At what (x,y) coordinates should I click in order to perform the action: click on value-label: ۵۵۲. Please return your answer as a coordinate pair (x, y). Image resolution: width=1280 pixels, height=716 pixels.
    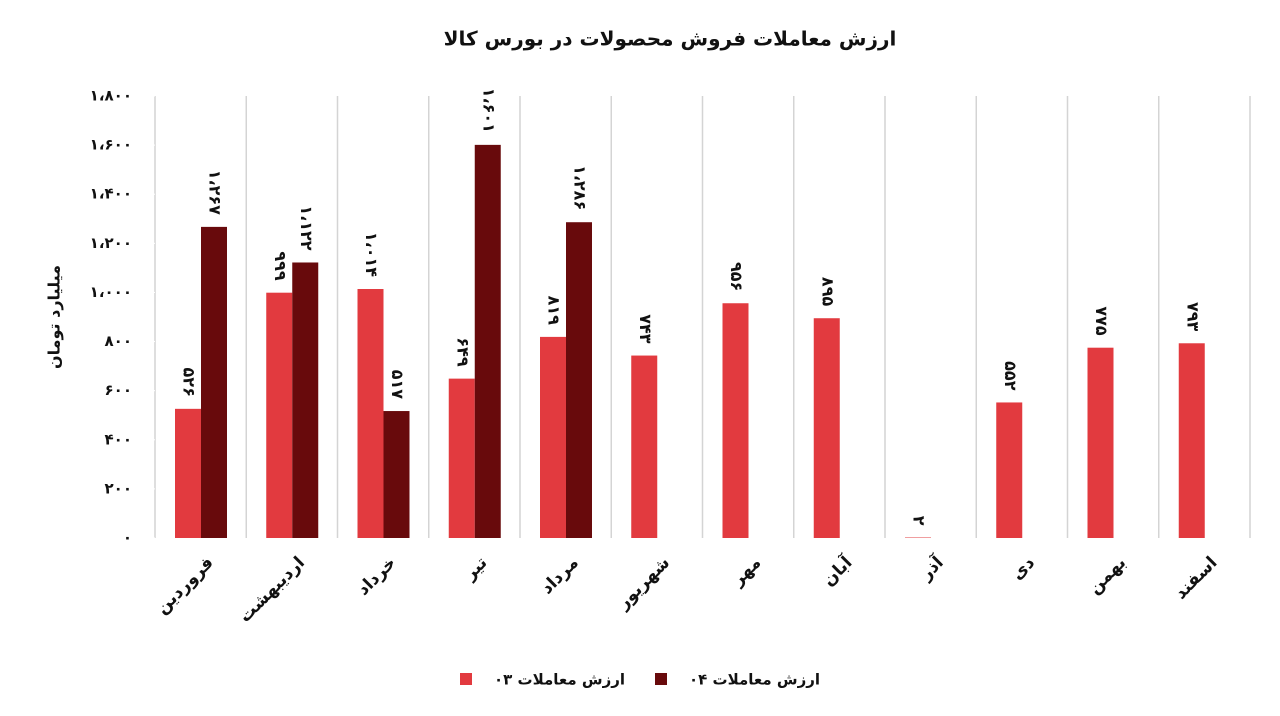
    Looking at the image, I should click on (1010, 376).